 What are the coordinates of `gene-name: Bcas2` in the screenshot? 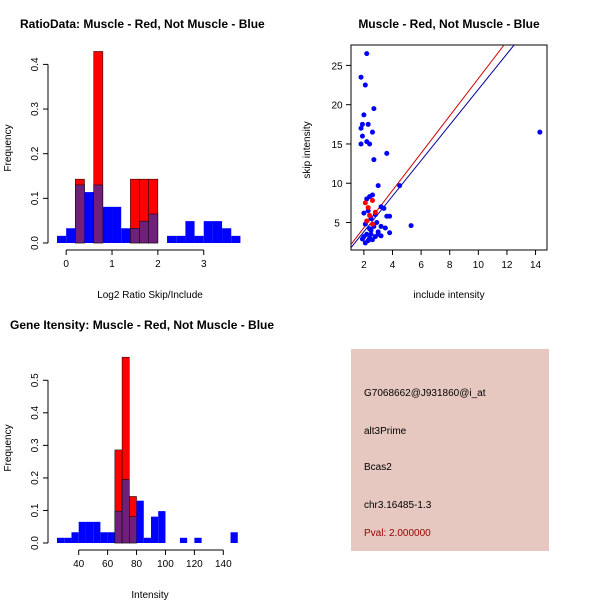 It's located at (378, 467).